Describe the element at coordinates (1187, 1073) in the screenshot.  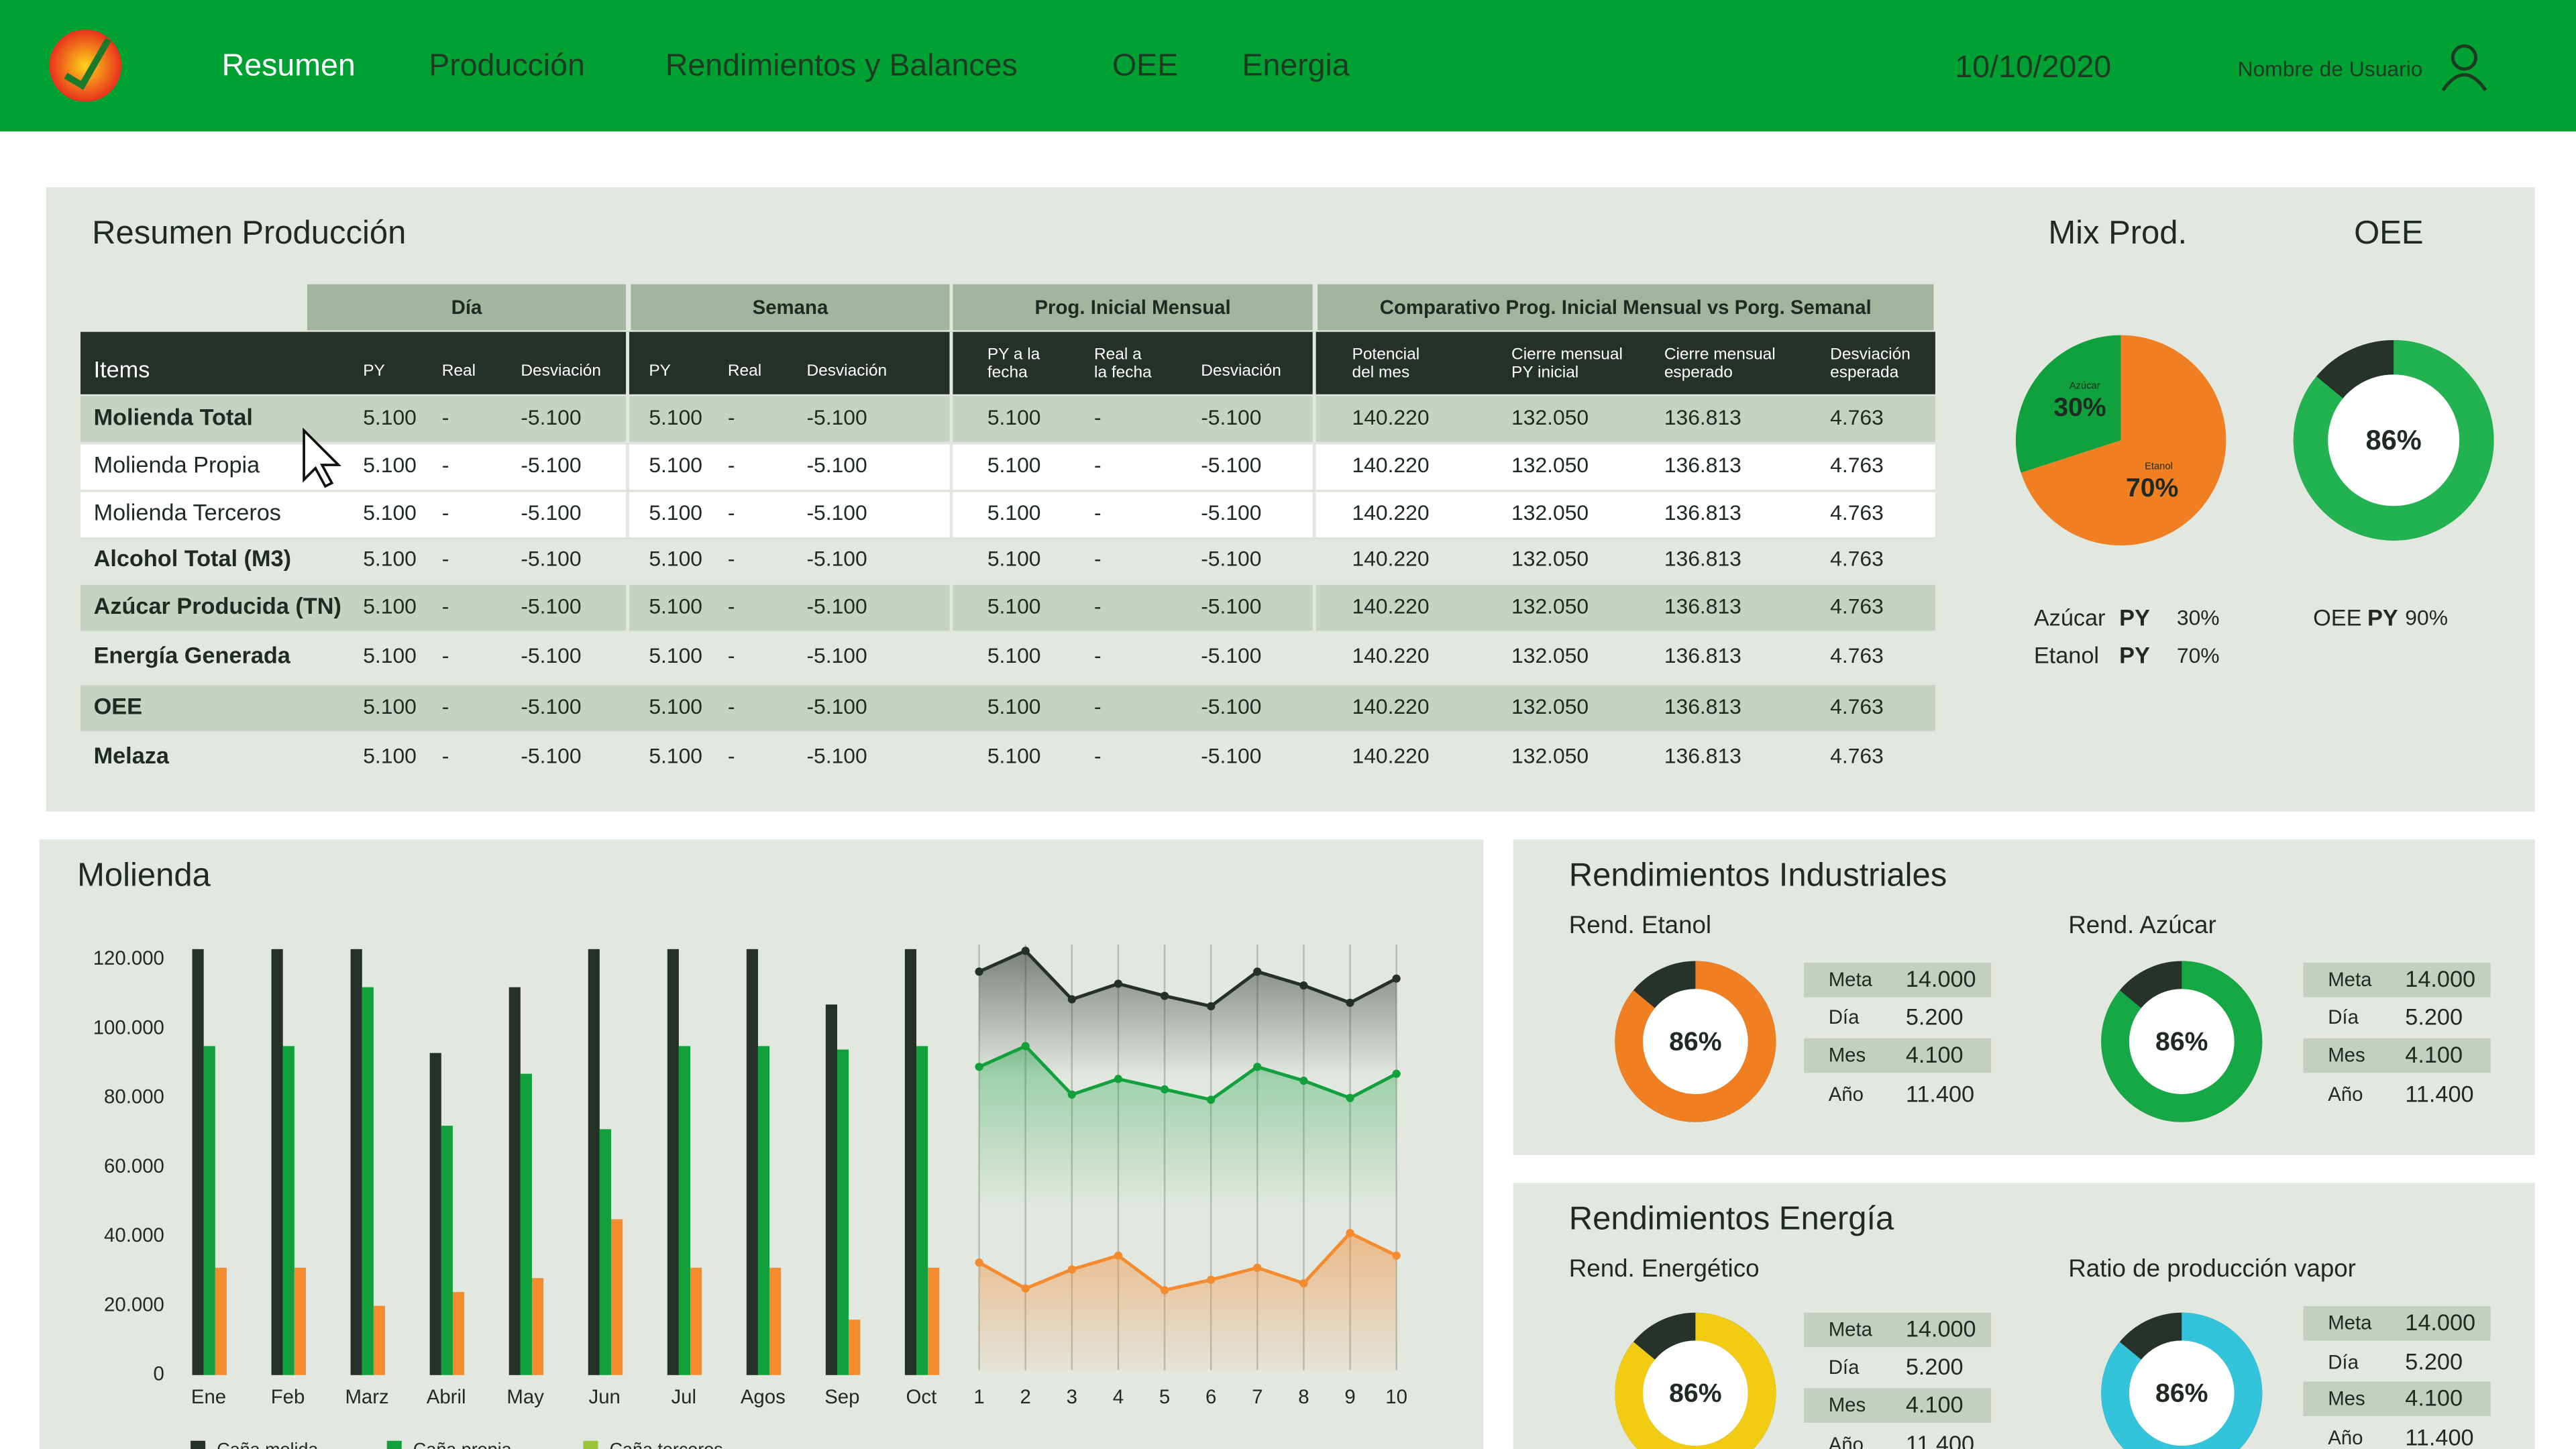
I see `line` at that location.